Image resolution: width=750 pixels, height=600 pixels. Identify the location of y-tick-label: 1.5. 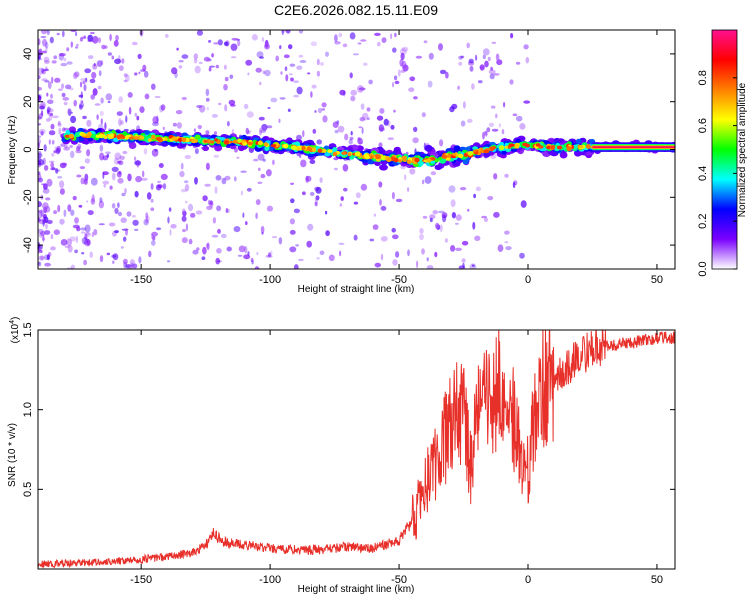
(28, 329).